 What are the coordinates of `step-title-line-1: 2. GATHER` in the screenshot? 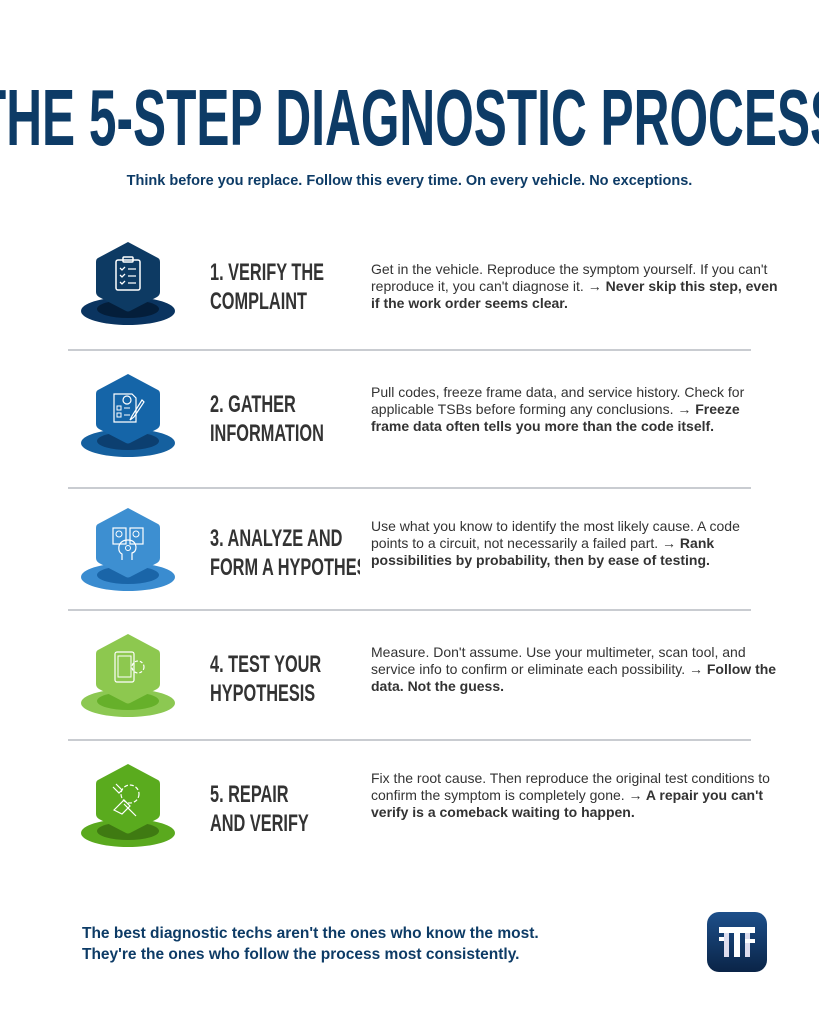 It's located at (253, 404).